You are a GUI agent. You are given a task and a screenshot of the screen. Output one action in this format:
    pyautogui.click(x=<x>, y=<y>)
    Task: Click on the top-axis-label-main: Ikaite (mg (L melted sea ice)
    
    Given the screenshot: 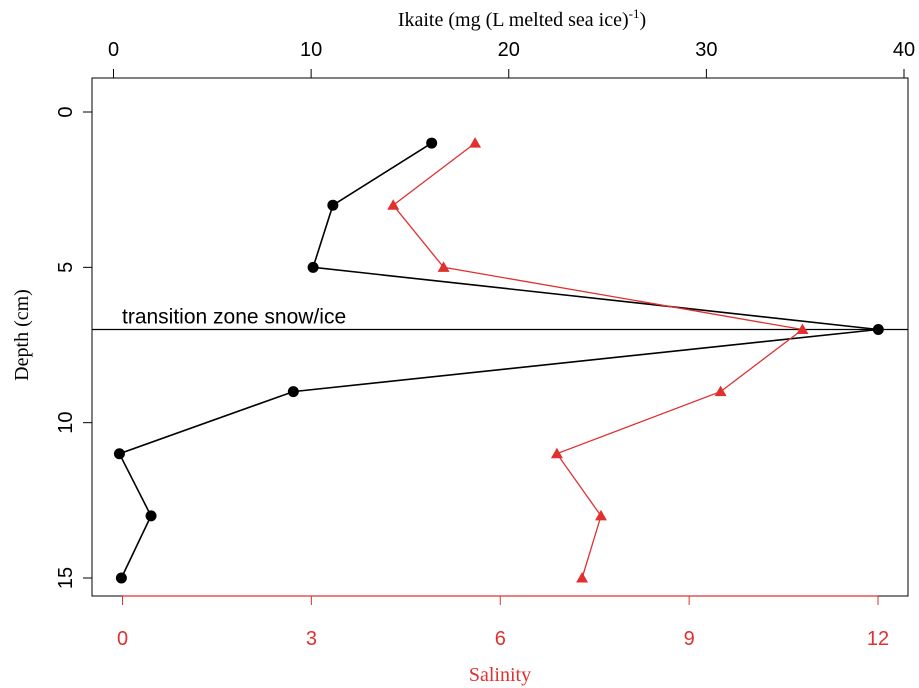 What is the action you would take?
    pyautogui.click(x=513, y=20)
    